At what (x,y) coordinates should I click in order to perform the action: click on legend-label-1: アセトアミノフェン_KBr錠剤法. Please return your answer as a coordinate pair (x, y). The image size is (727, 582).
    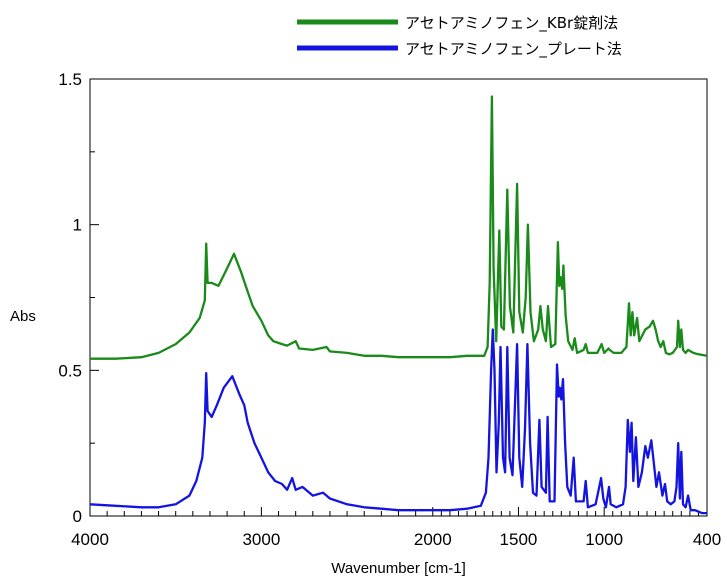
    Looking at the image, I should click on (511, 23).